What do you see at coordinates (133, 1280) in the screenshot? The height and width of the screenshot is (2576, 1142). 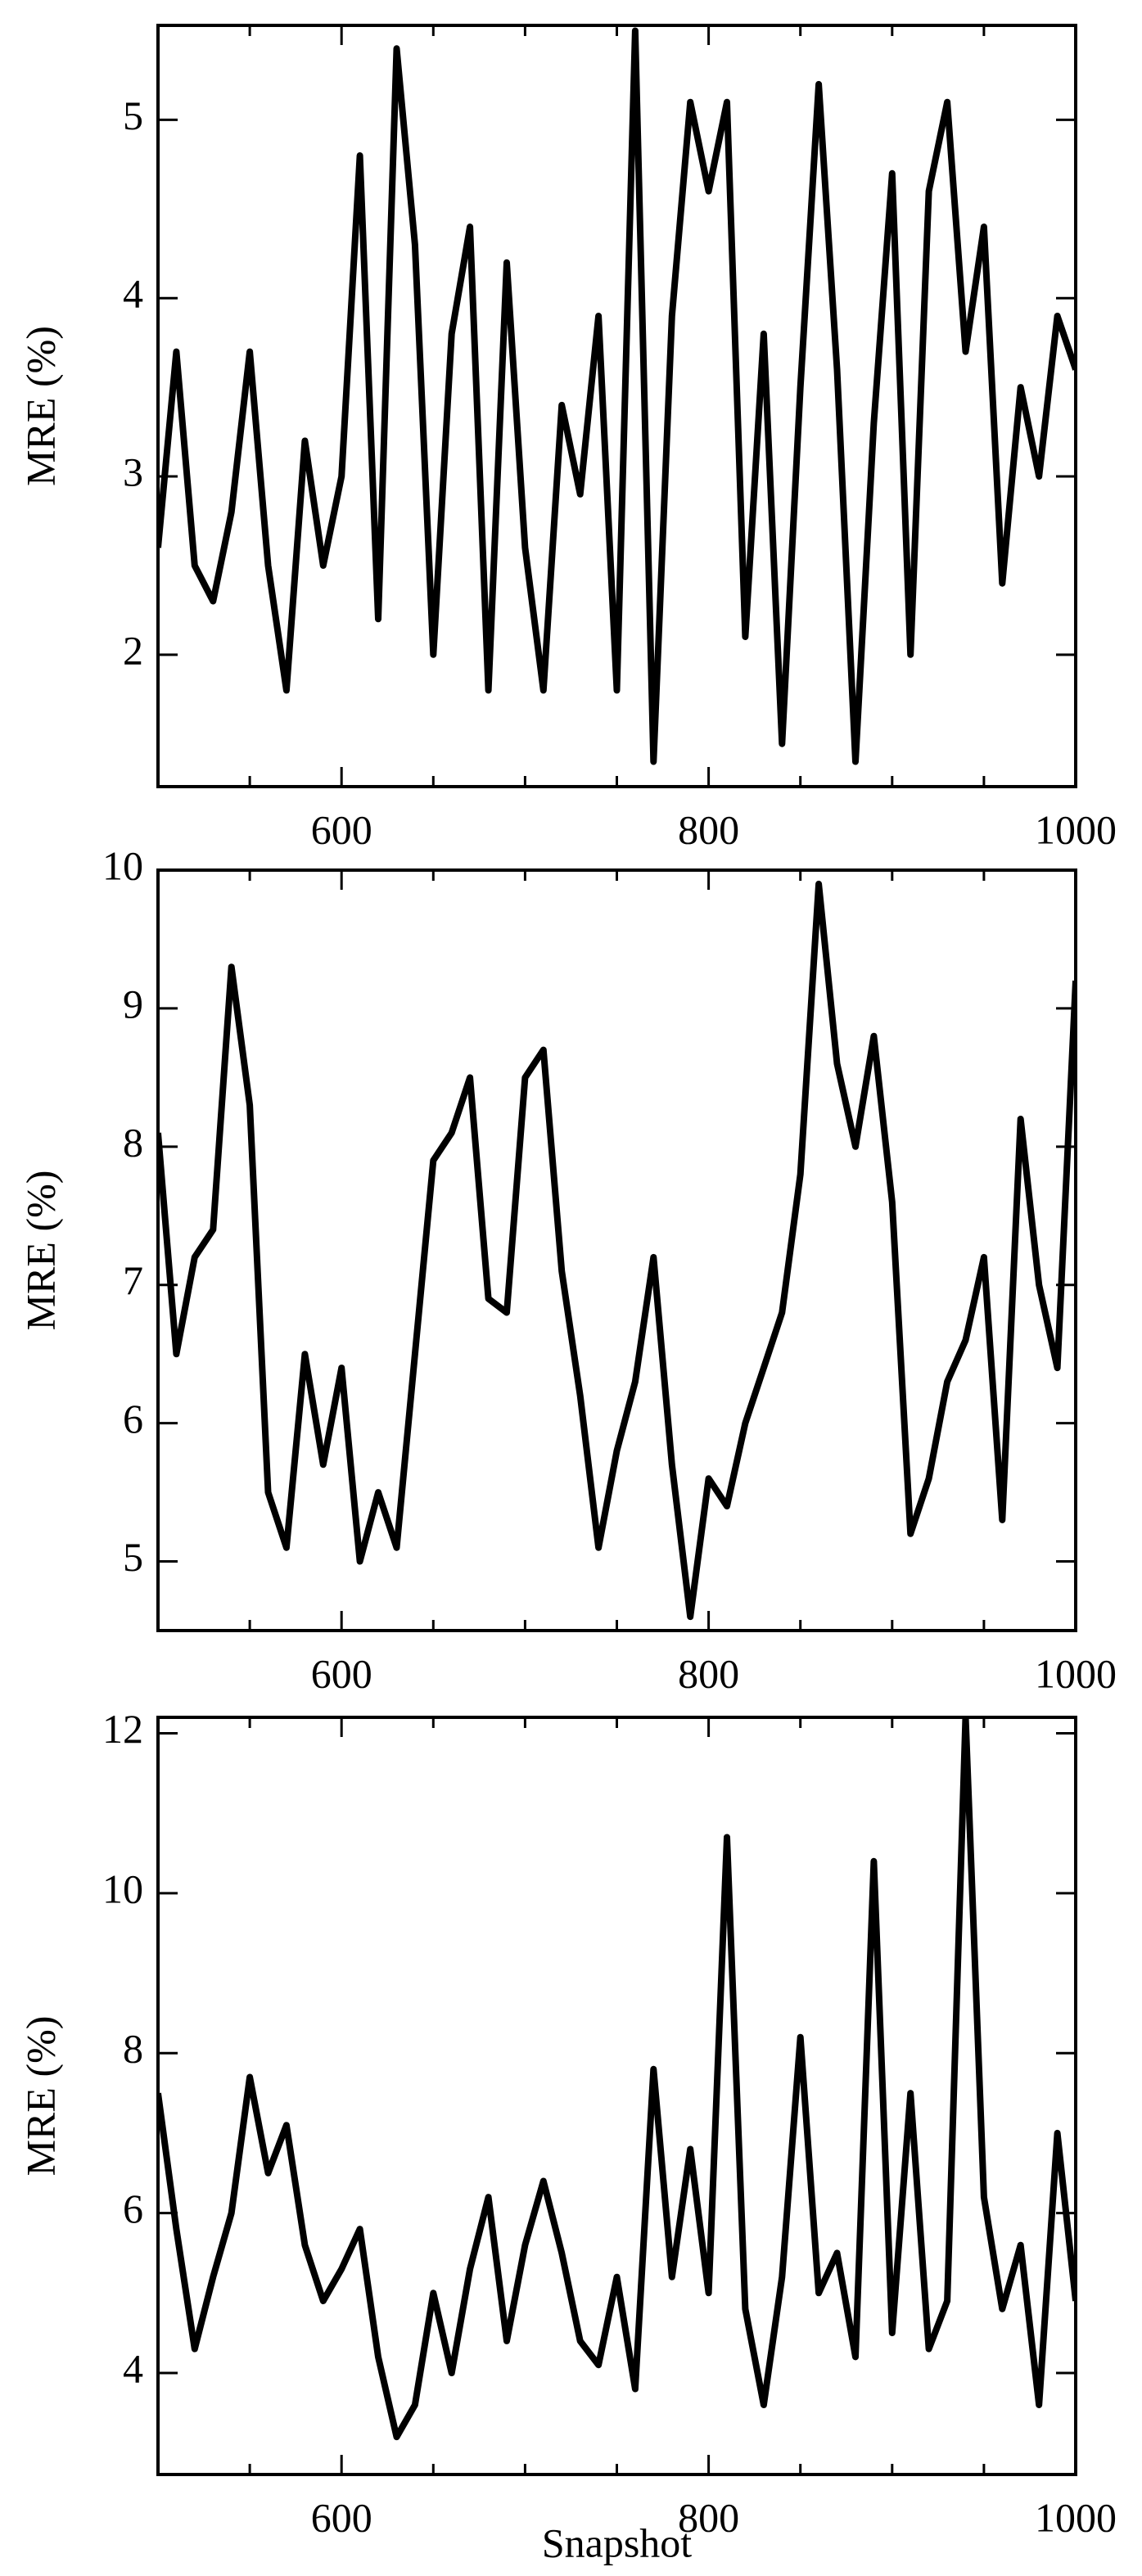 I see `y-tick-label: 7` at bounding box center [133, 1280].